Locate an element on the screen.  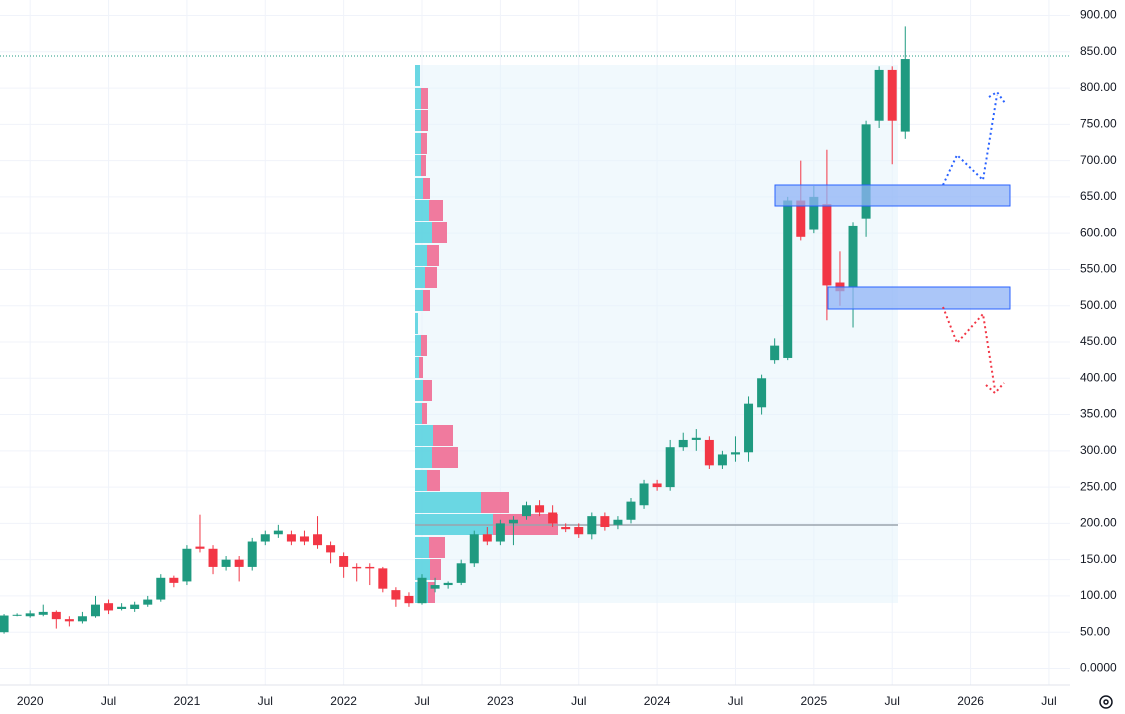
resistance-zone is located at coordinates (892, 195).